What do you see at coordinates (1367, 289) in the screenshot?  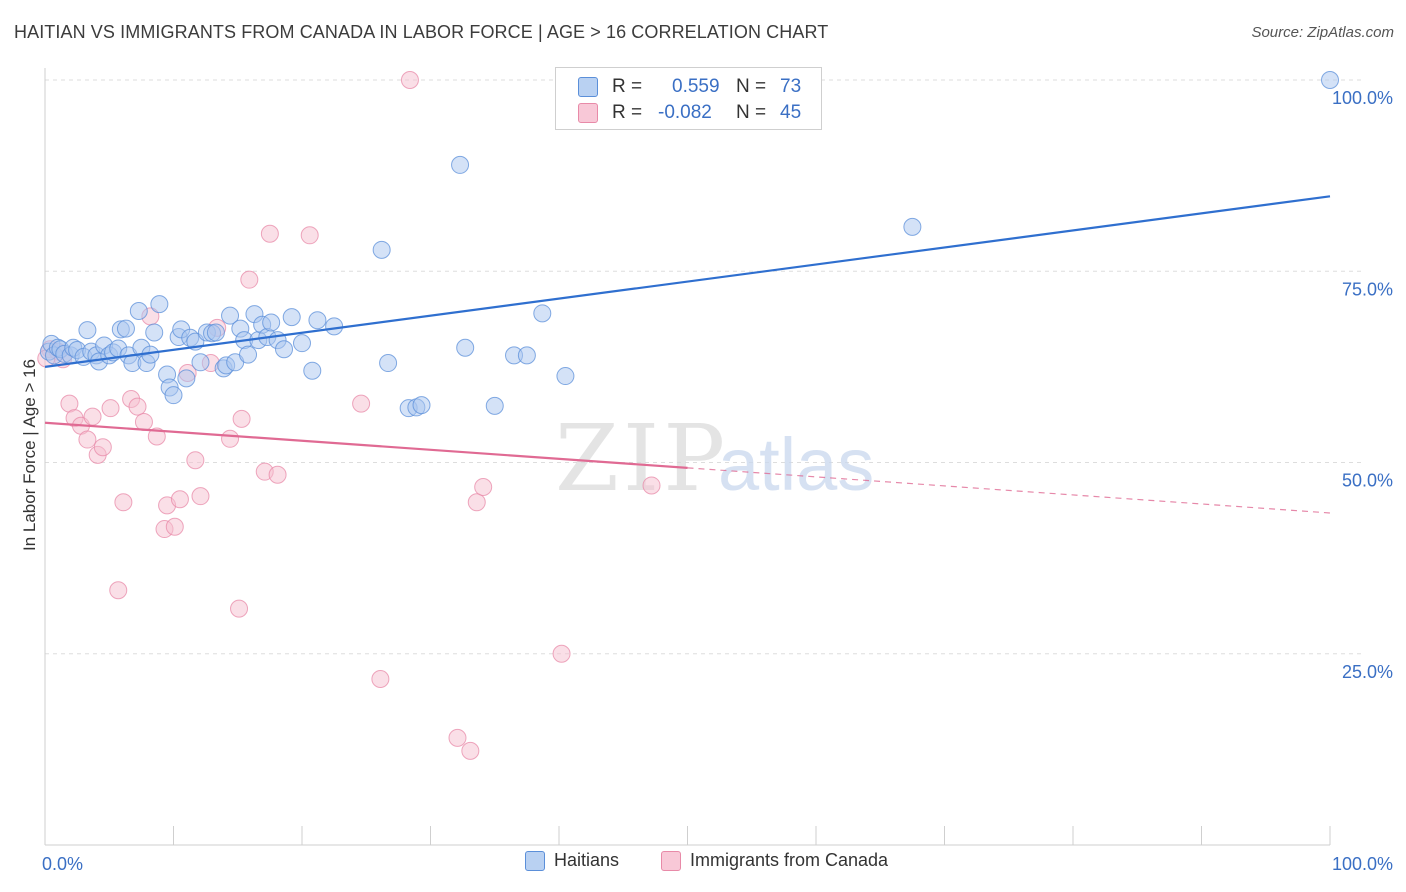 I see `y-tick-label: 75.0%` at bounding box center [1367, 289].